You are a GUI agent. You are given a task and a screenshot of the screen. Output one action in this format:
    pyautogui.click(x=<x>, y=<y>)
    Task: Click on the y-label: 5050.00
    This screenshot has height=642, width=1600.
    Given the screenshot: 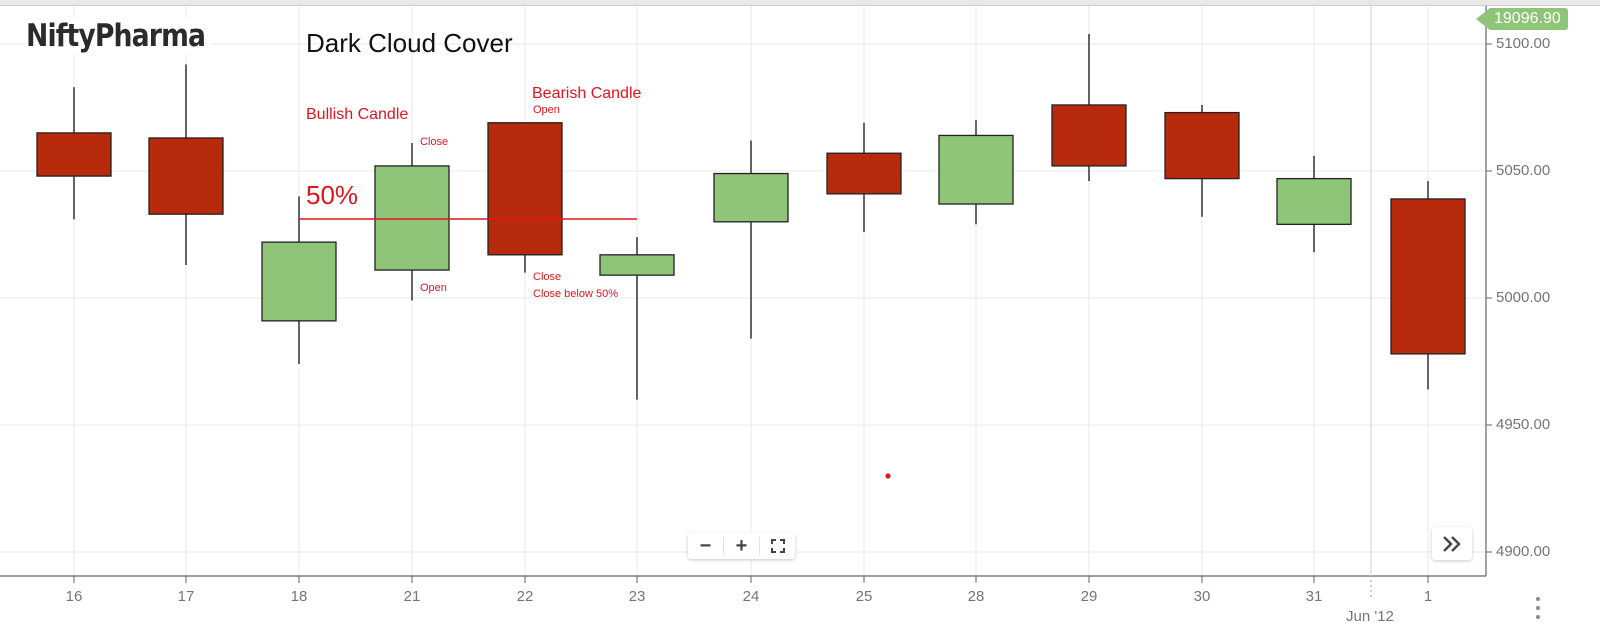 What is the action you would take?
    pyautogui.click(x=1523, y=170)
    